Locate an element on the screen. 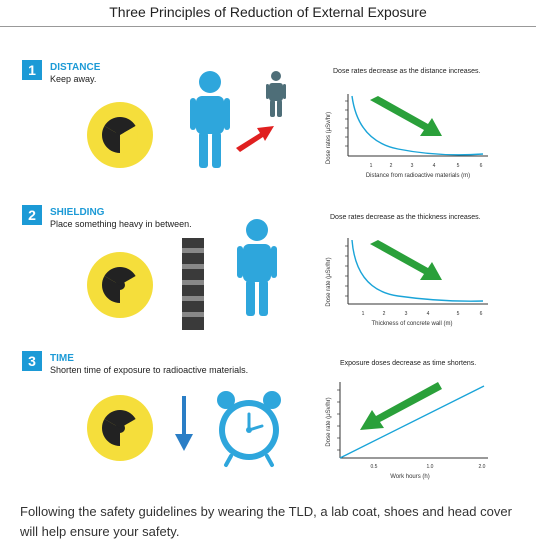  svg-text: 1.0 is located at coordinates (430, 467).